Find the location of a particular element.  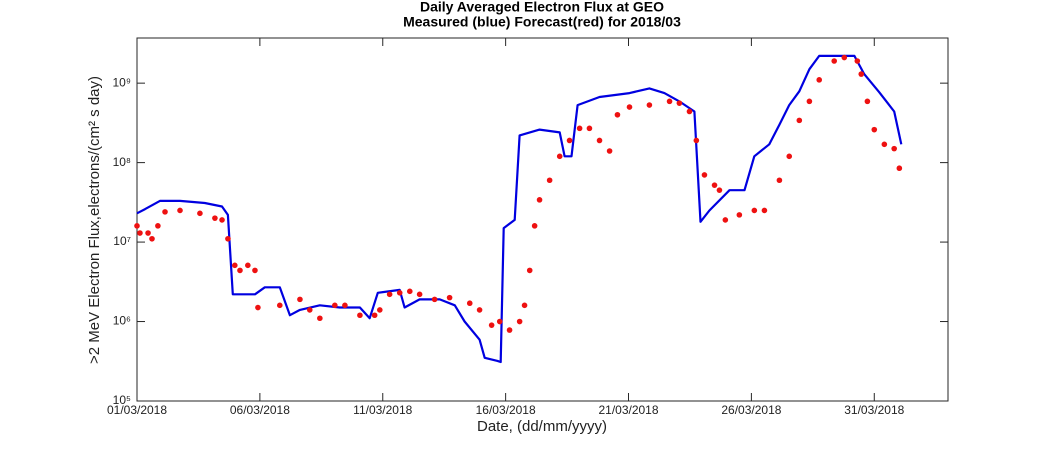

x-tick-label: 06/03/2018 is located at coordinates (260, 410).